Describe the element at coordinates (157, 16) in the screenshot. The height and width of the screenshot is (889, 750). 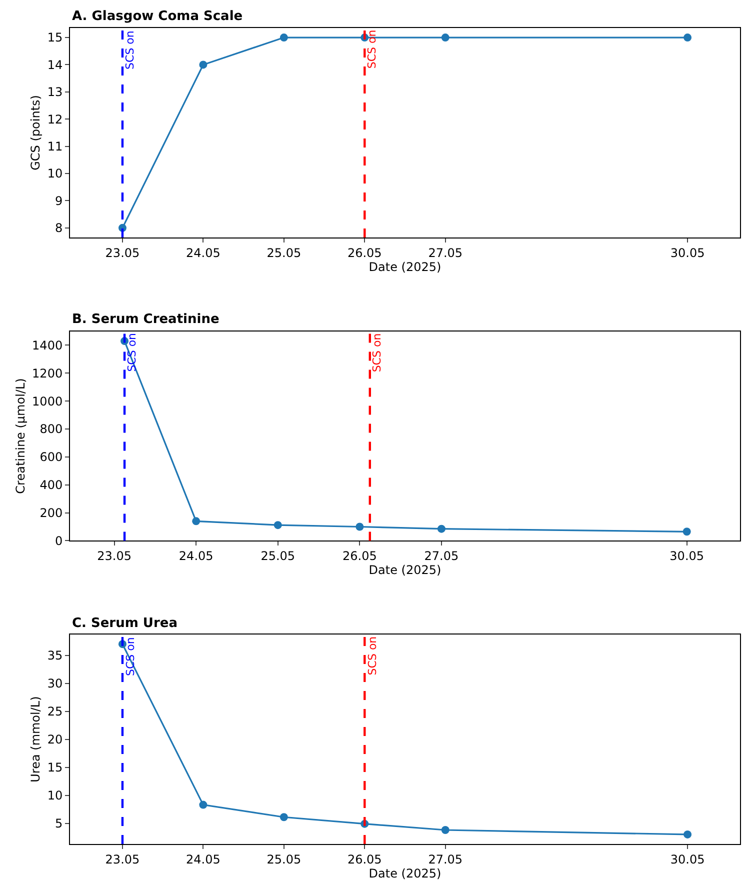
I see `chart-title: A. Glasgow Coma Scale` at that location.